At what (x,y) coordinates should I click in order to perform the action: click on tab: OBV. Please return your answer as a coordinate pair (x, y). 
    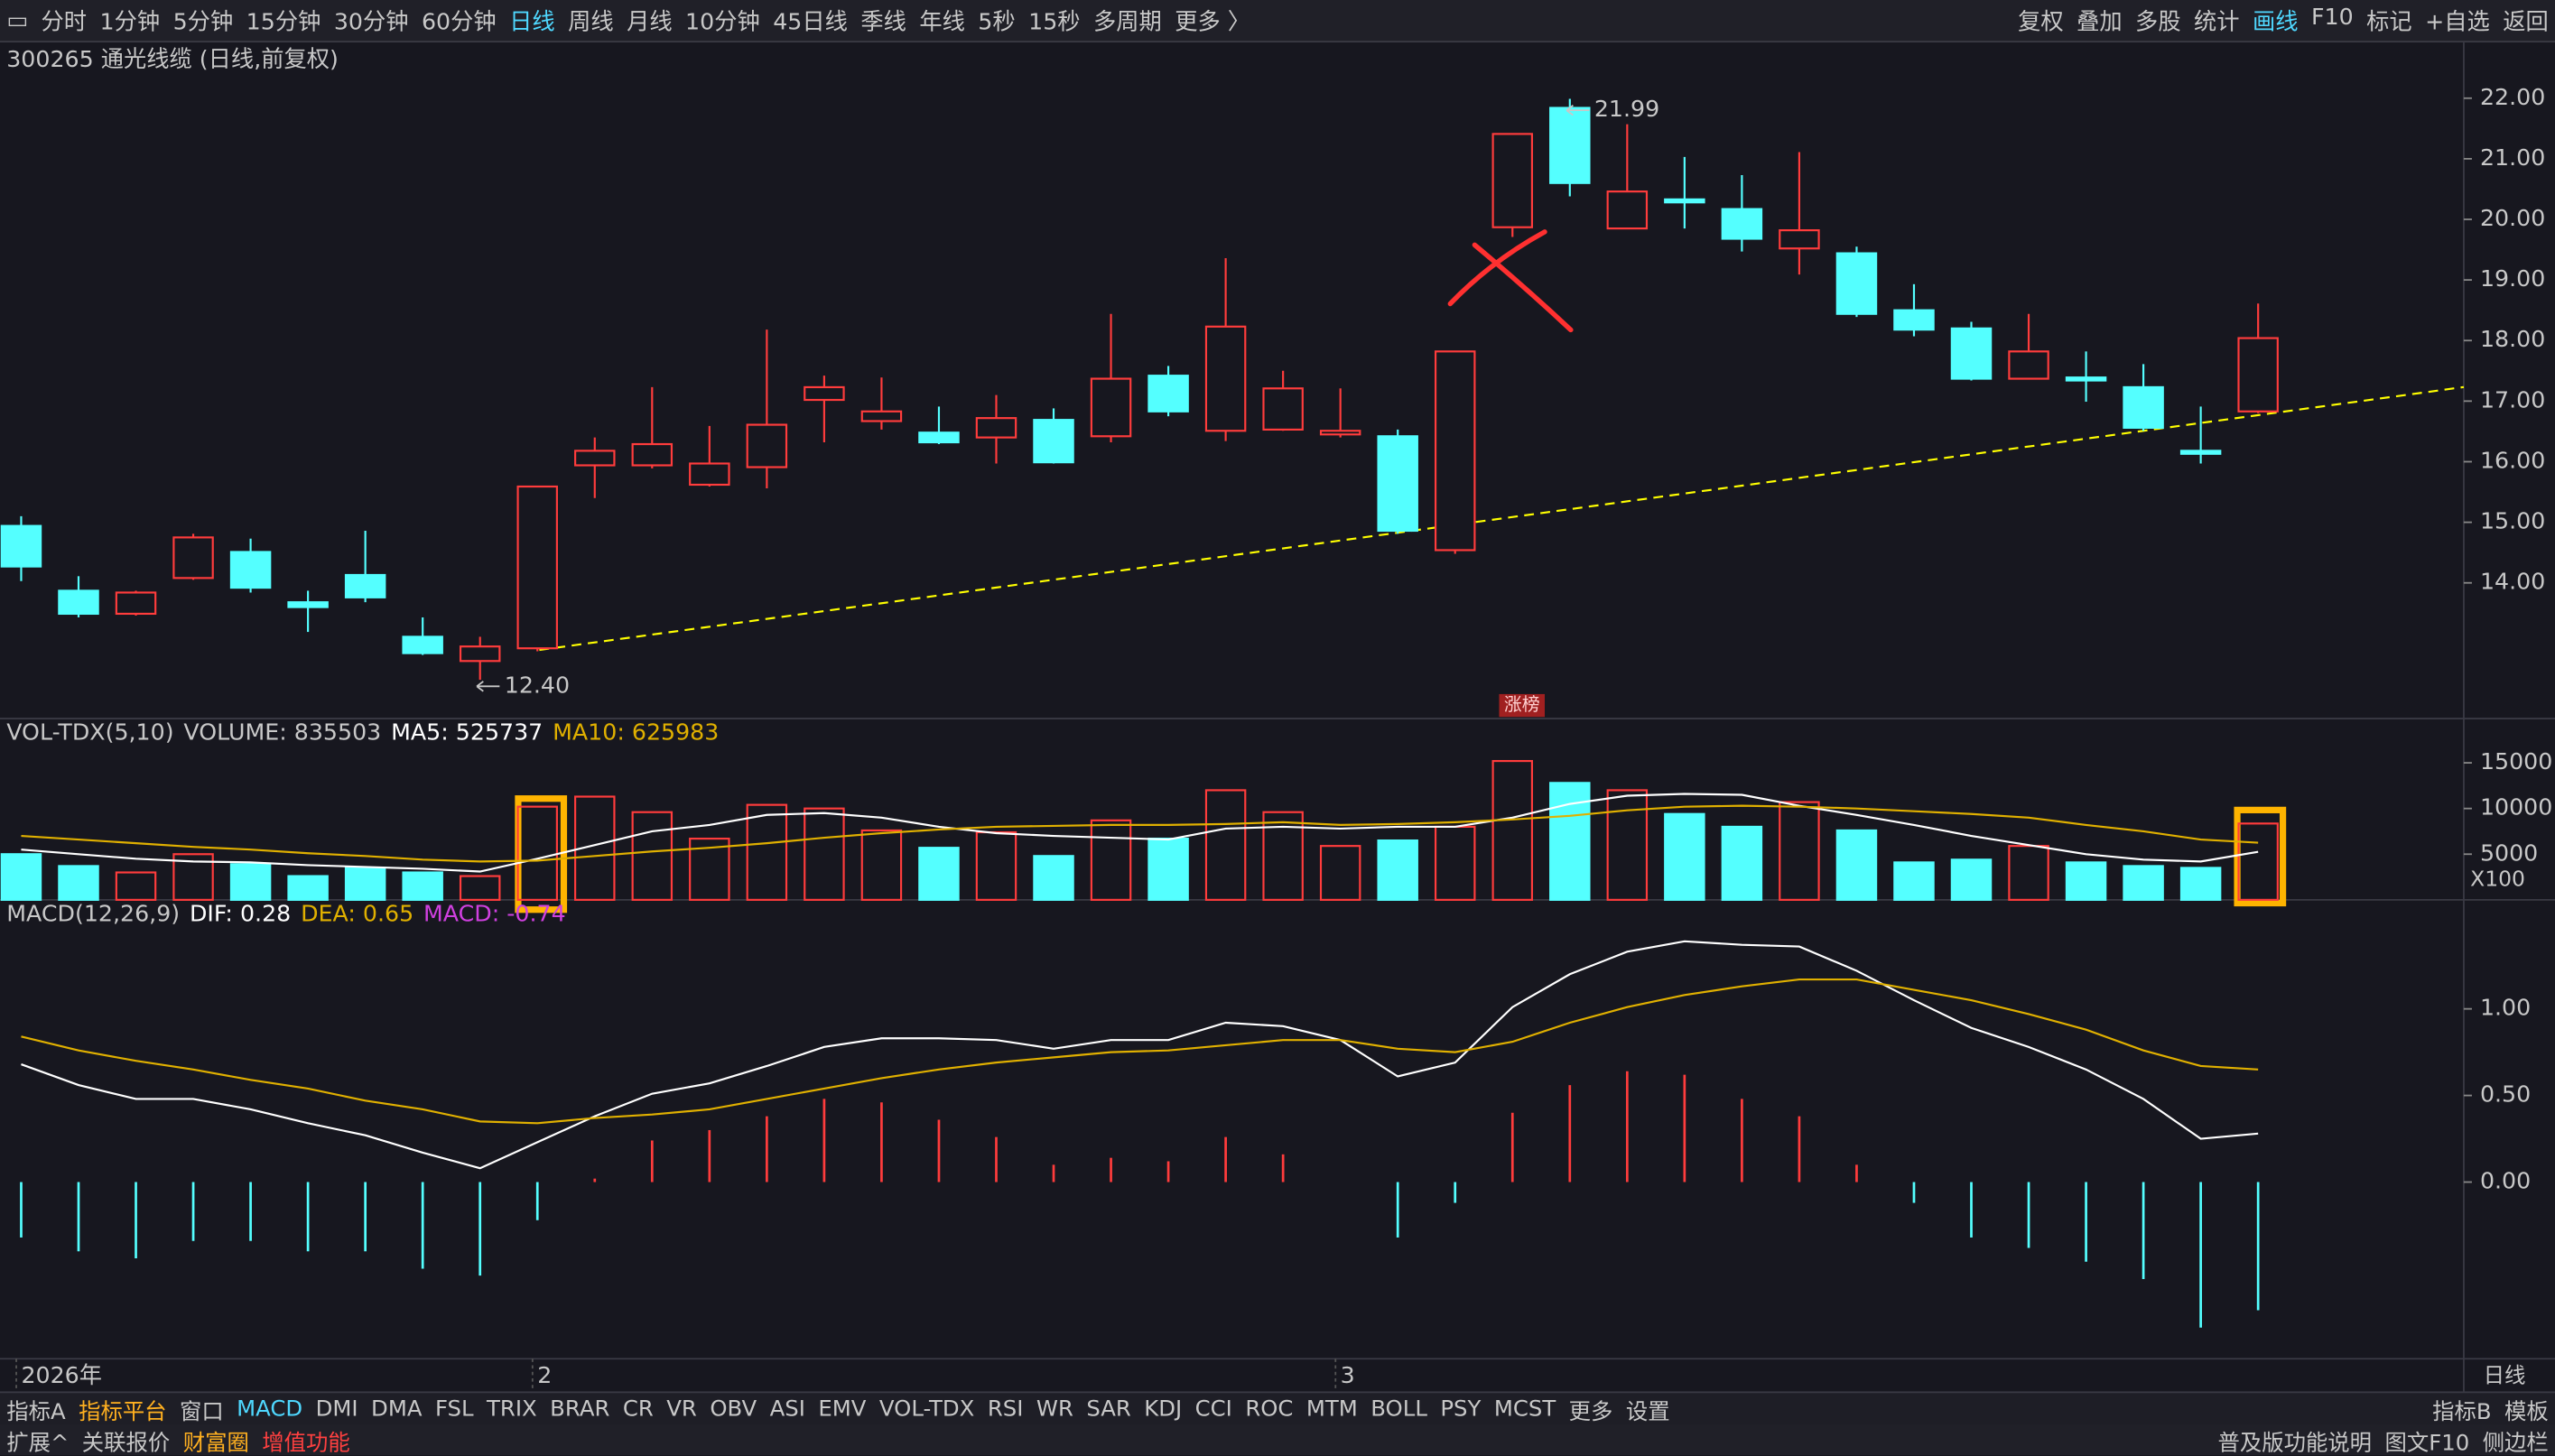
    Looking at the image, I should click on (733, 1409).